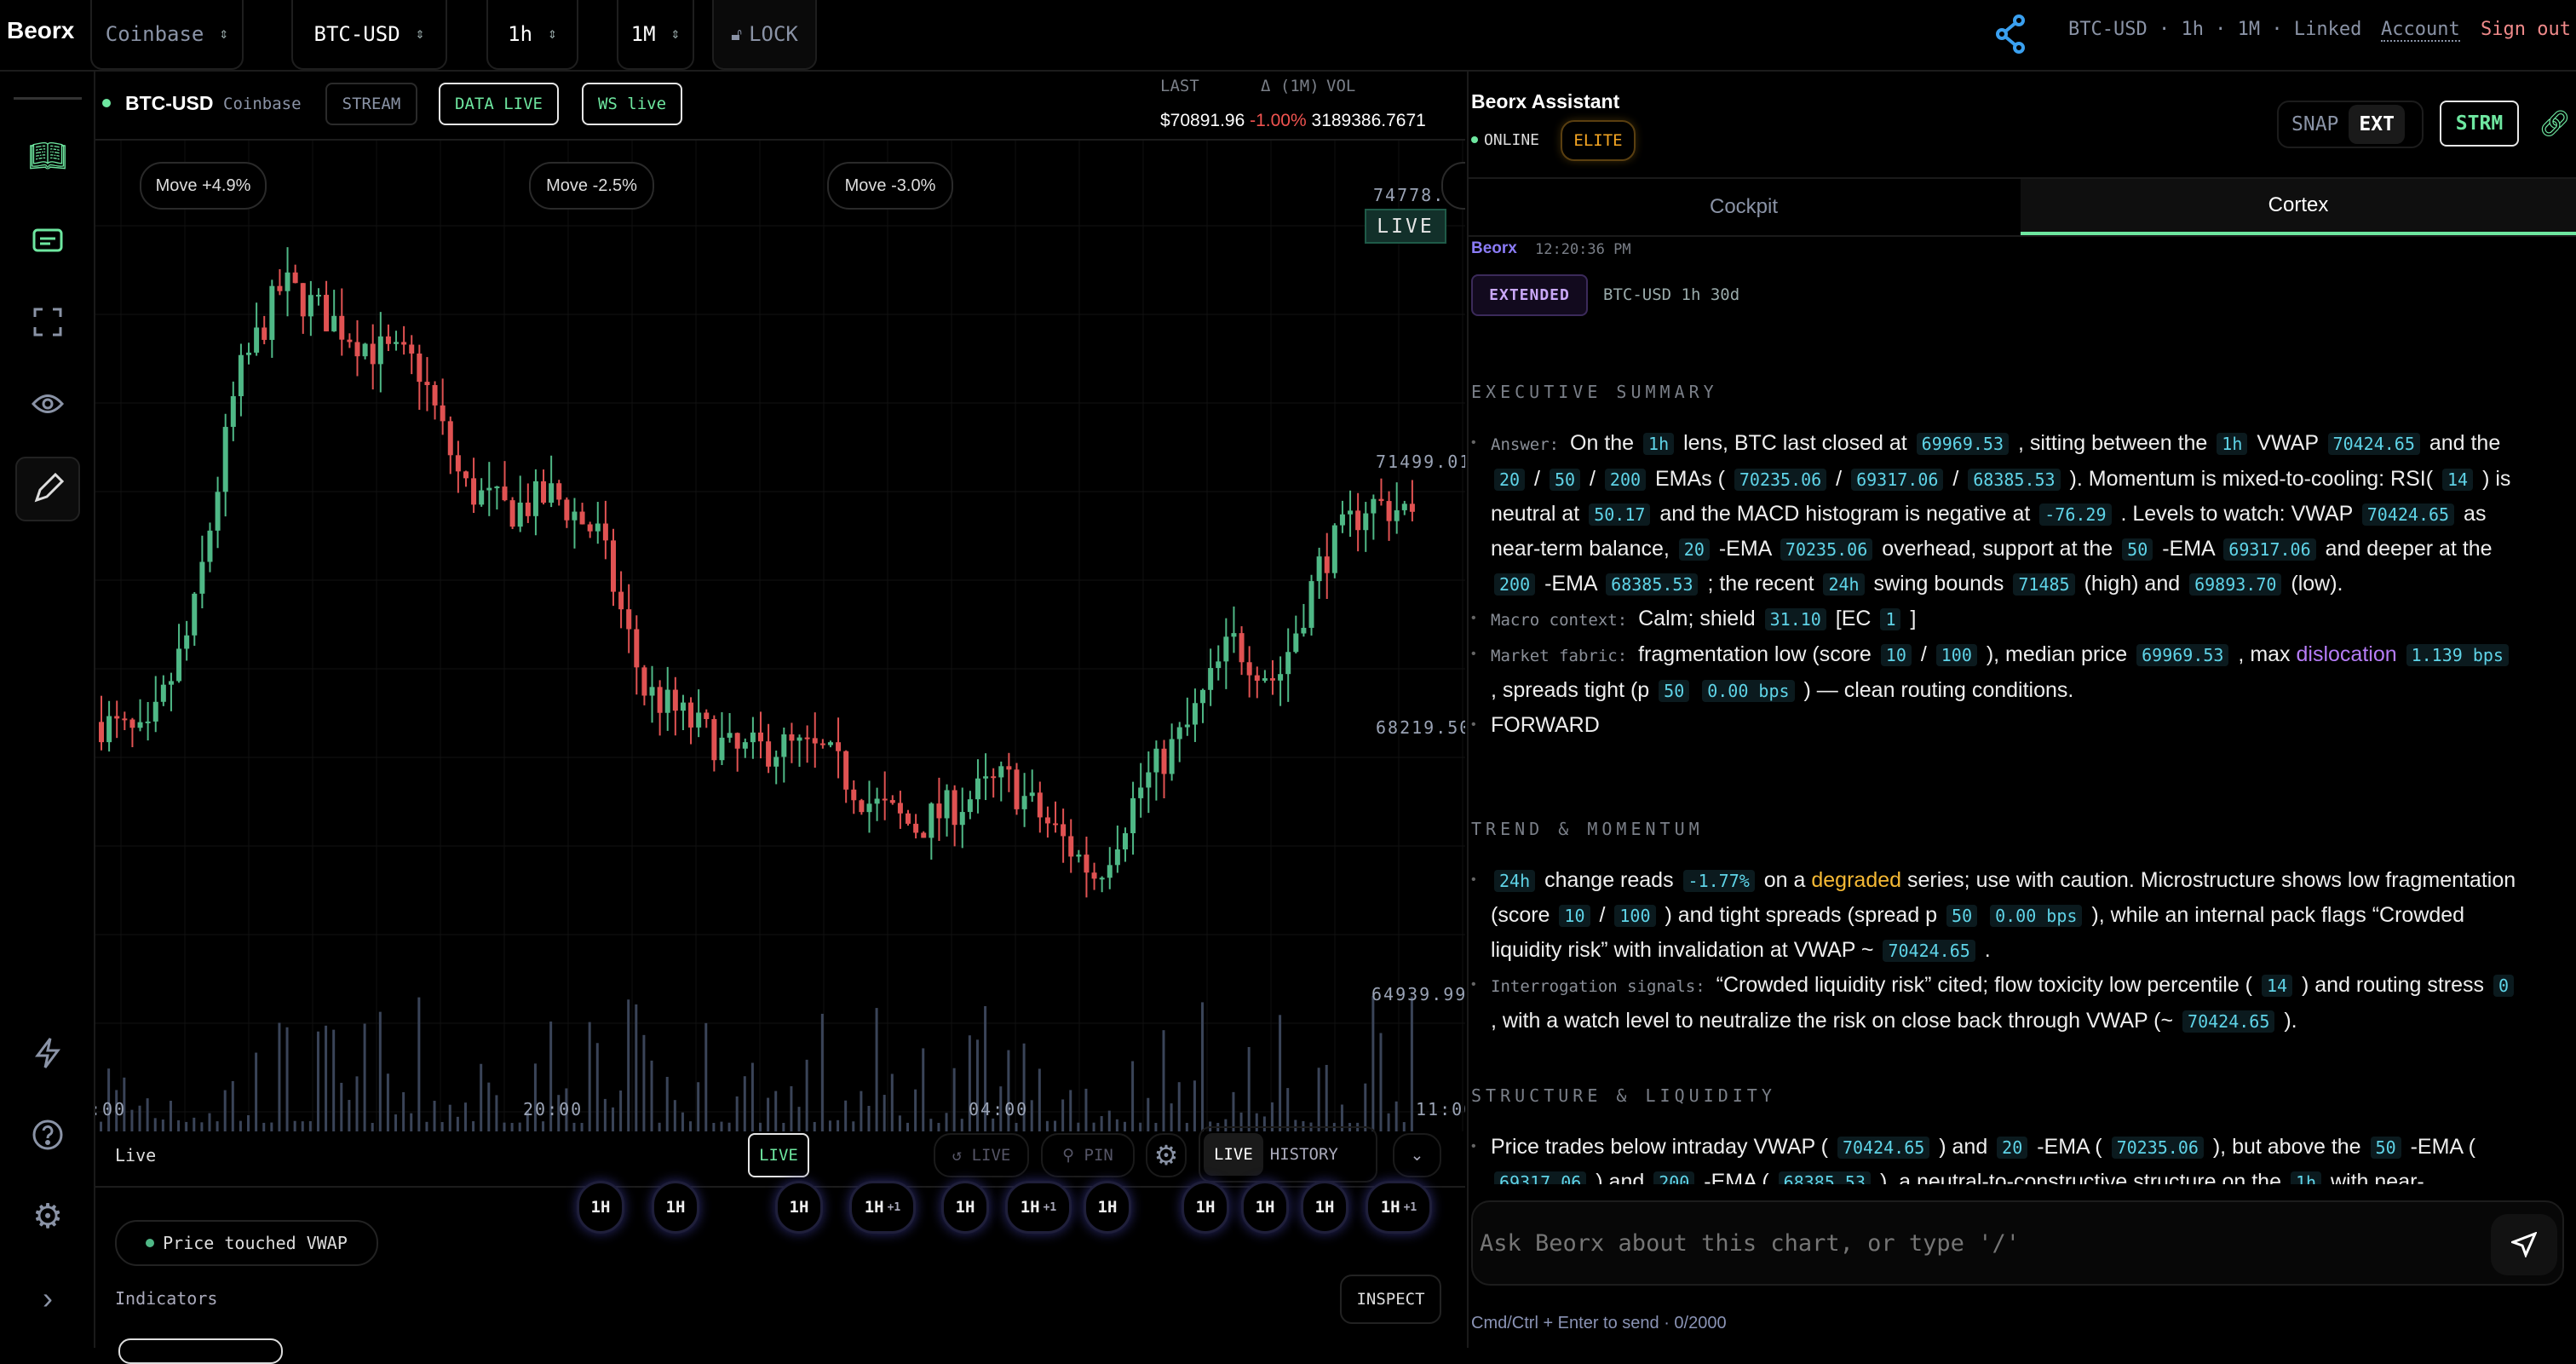  Describe the element at coordinates (1304, 1154) in the screenshot. I see `segment-history: HISTORY` at that location.